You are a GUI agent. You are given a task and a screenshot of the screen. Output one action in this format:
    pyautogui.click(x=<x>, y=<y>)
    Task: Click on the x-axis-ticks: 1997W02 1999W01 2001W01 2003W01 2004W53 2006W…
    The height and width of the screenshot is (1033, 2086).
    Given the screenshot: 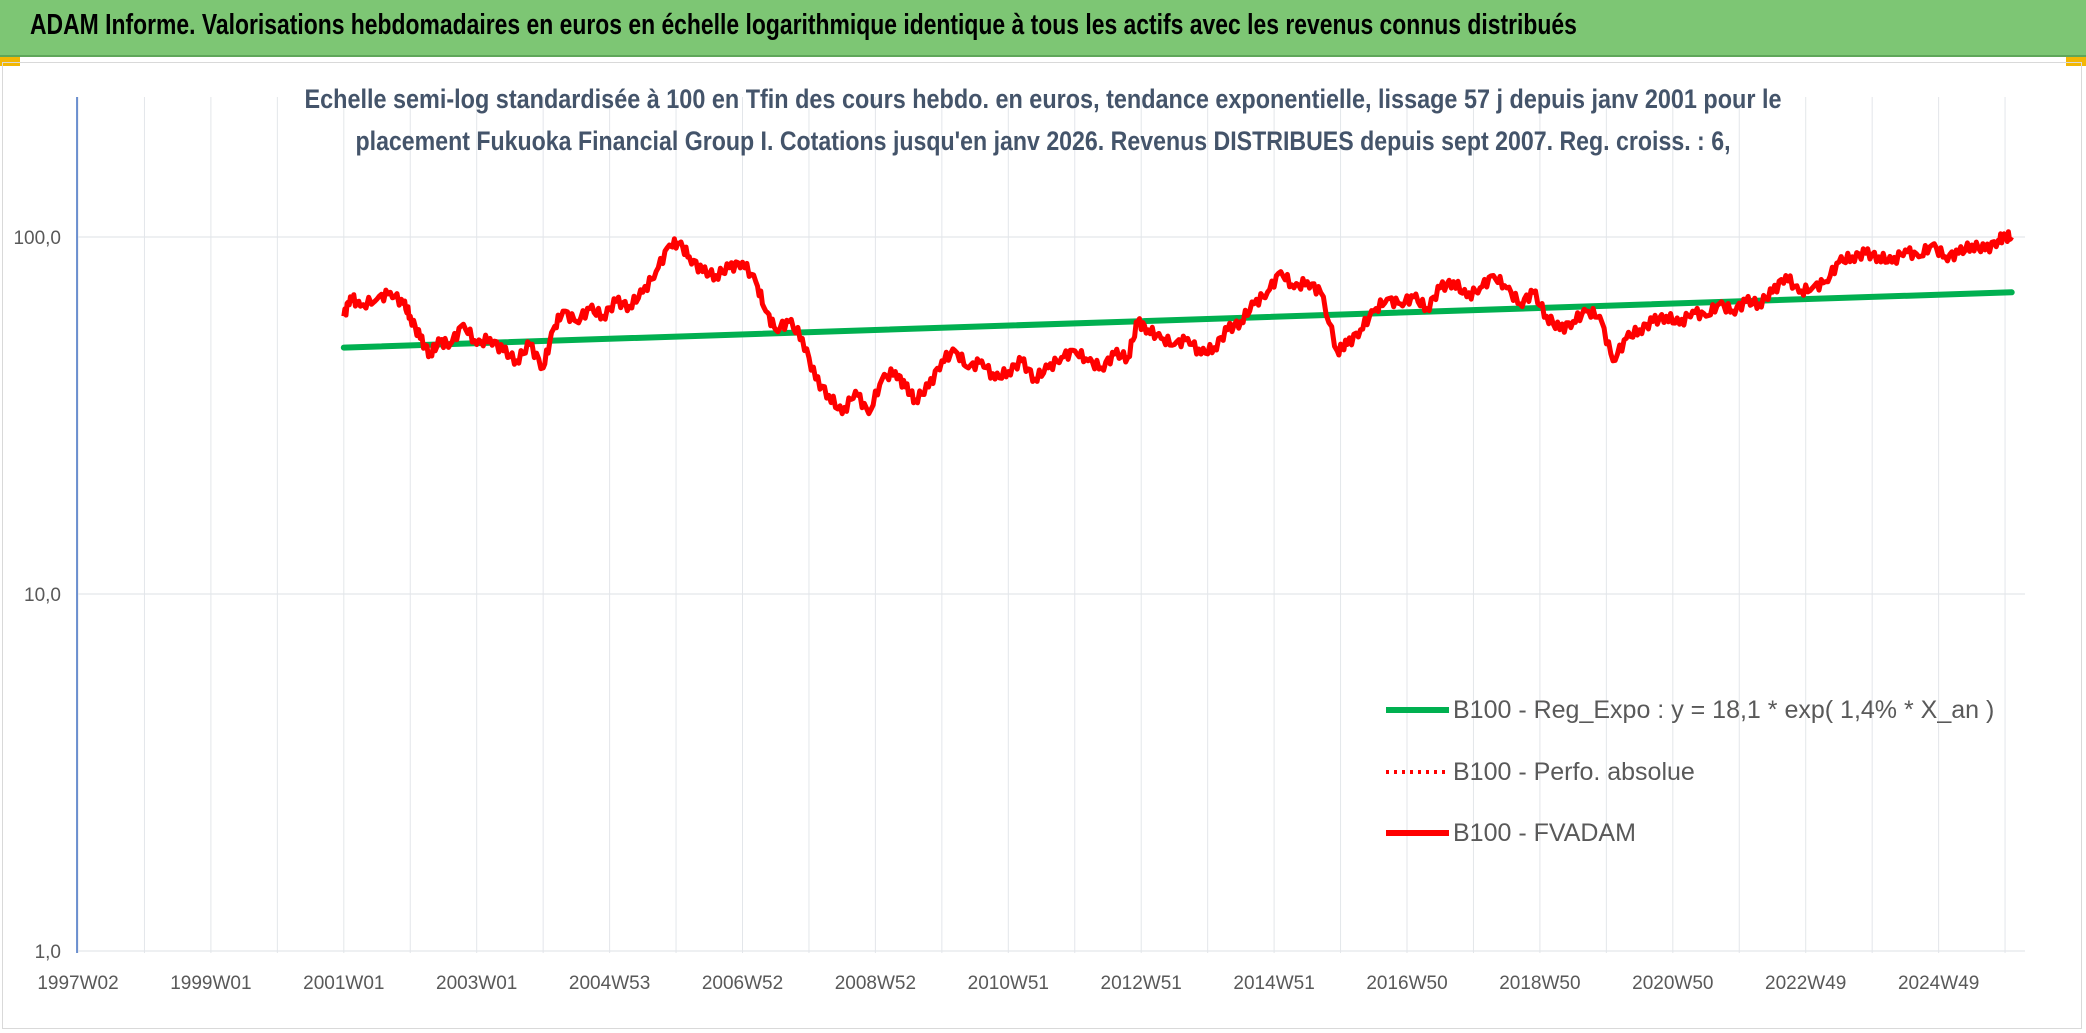 What is the action you would take?
    pyautogui.click(x=1008, y=983)
    